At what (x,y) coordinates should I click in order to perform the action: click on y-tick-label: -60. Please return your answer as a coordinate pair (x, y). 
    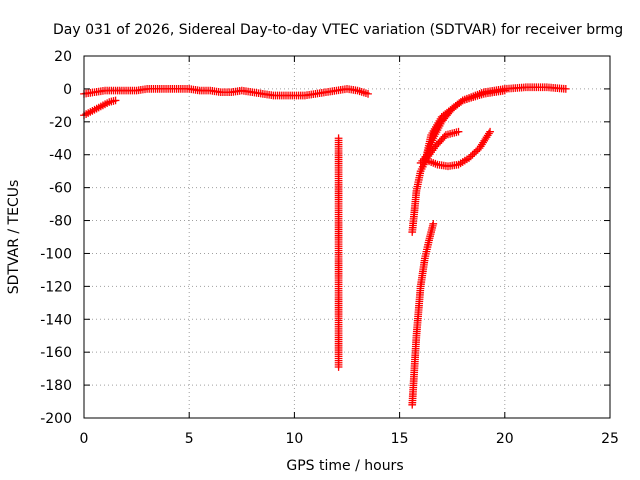
    Looking at the image, I should click on (60, 189).